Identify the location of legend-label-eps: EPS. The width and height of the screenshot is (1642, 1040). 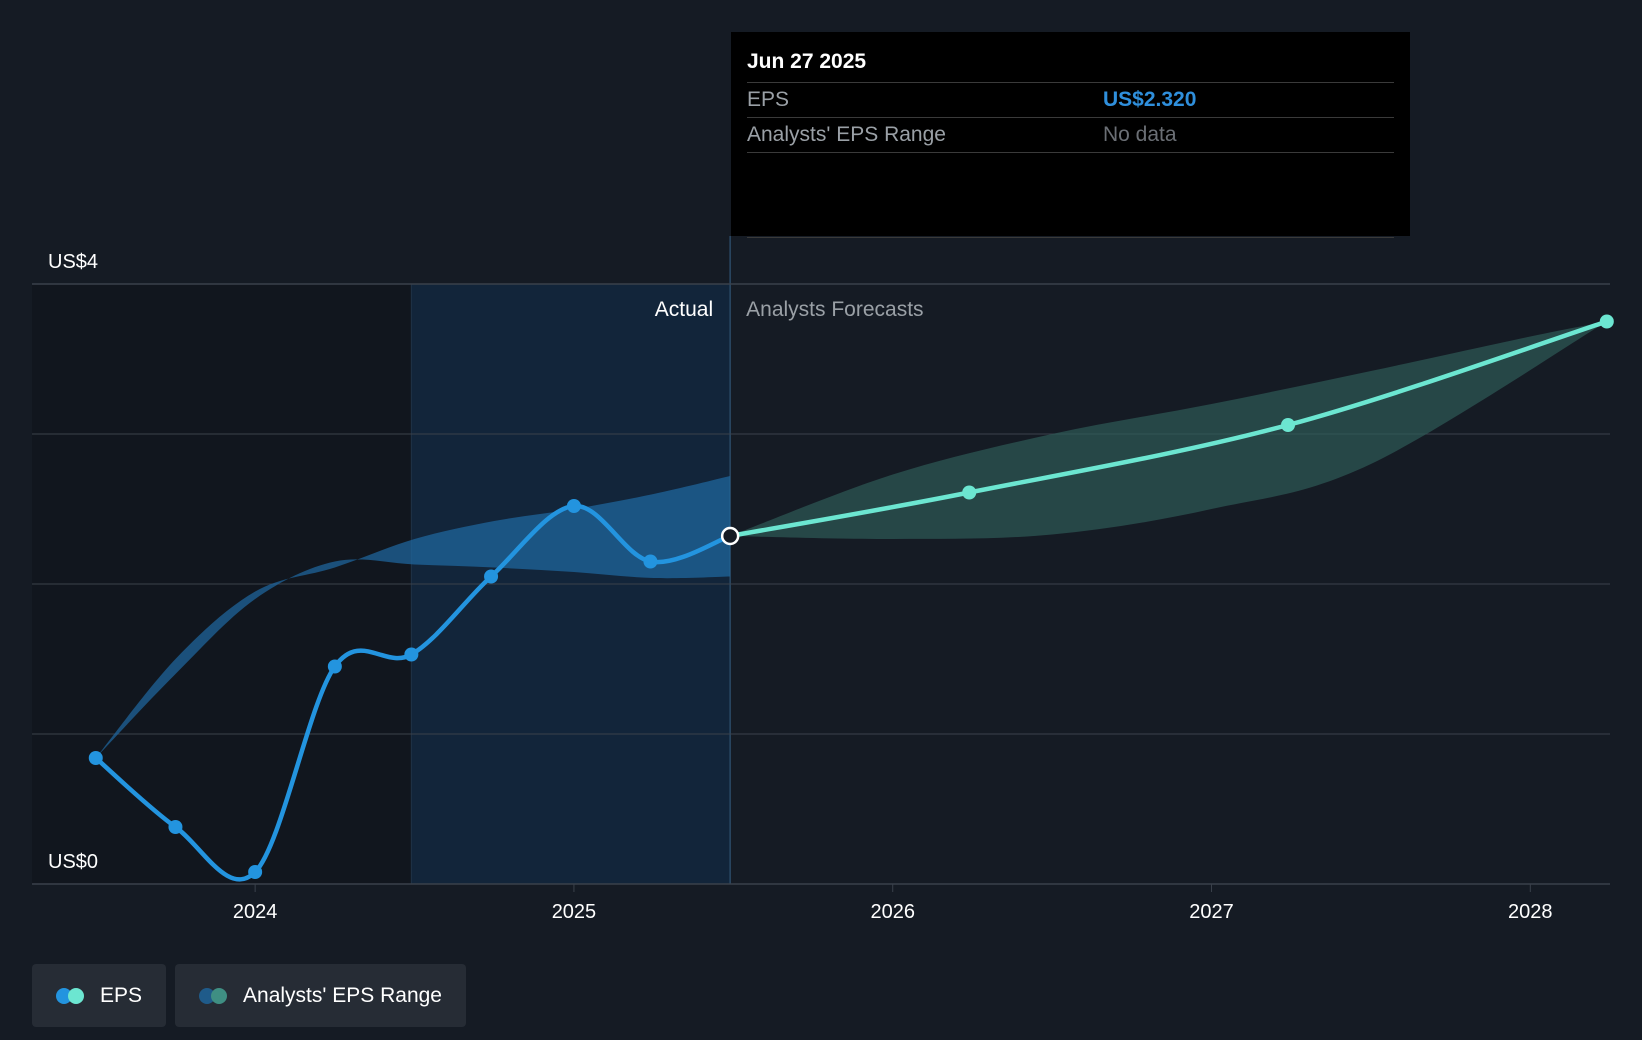
(121, 995).